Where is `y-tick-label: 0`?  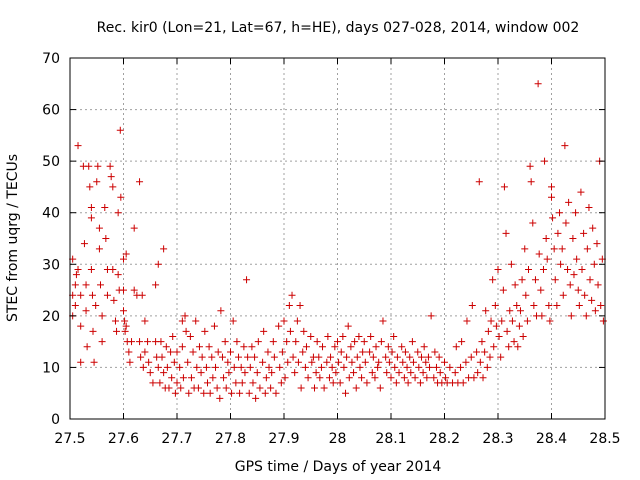
y-tick-label: 0 is located at coordinates (55, 420).